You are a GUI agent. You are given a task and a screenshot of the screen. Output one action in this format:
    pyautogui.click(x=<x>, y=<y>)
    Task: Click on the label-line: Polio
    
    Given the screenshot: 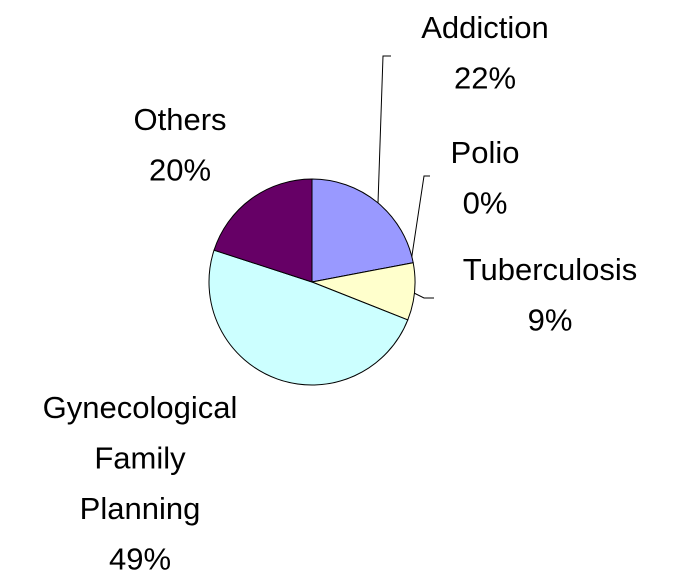 What is the action you would take?
    pyautogui.click(x=485, y=152)
    